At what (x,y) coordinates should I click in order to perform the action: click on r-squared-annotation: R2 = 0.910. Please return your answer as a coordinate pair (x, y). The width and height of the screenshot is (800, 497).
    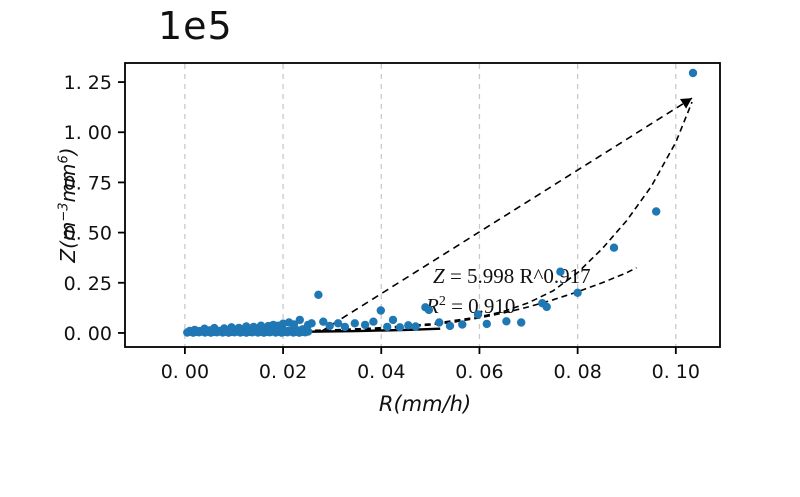
    Looking at the image, I should click on (470, 306).